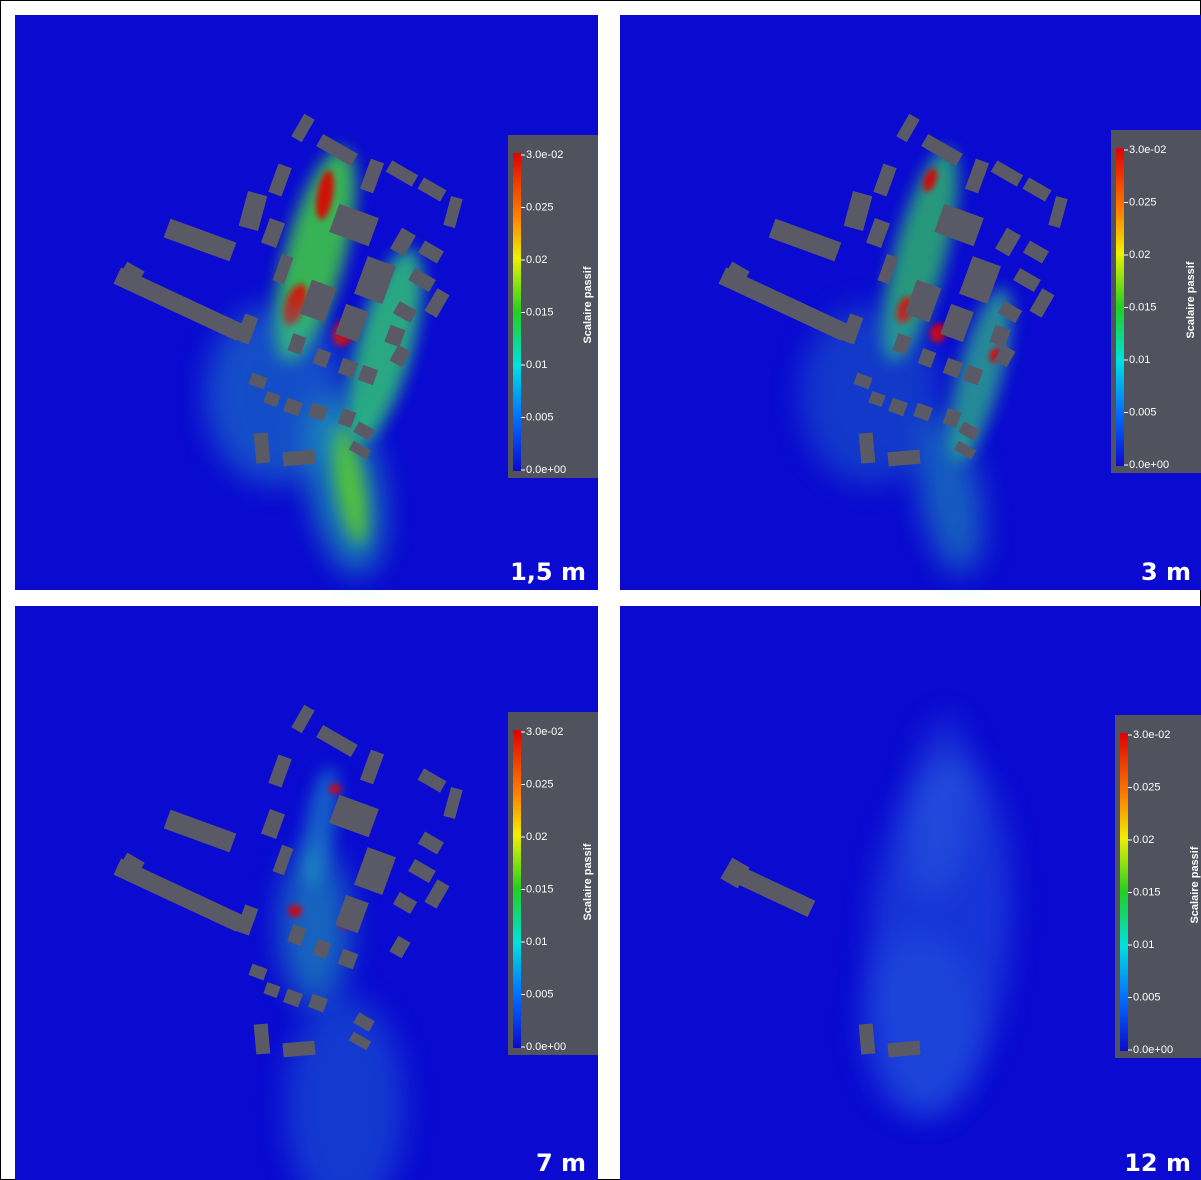 This screenshot has width=1201, height=1180. What do you see at coordinates (1166, 572) in the screenshot?
I see `panel-label: 3 m` at bounding box center [1166, 572].